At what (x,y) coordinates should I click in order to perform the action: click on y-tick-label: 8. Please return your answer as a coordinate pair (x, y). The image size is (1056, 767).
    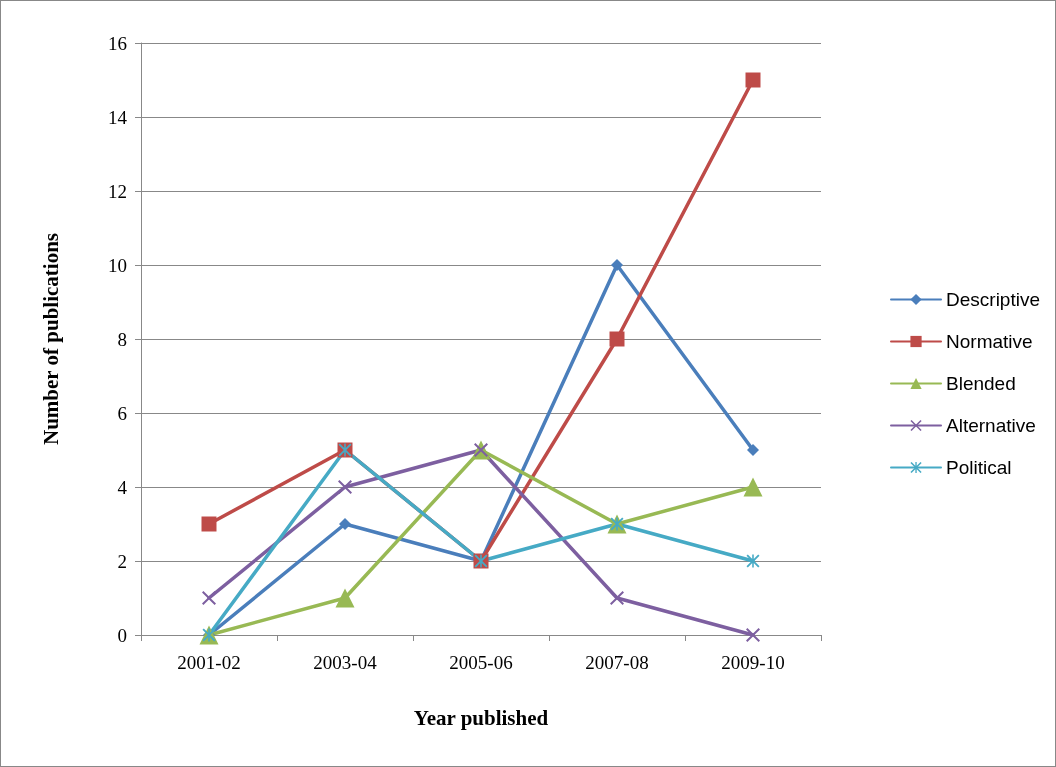
    Looking at the image, I should click on (122, 339).